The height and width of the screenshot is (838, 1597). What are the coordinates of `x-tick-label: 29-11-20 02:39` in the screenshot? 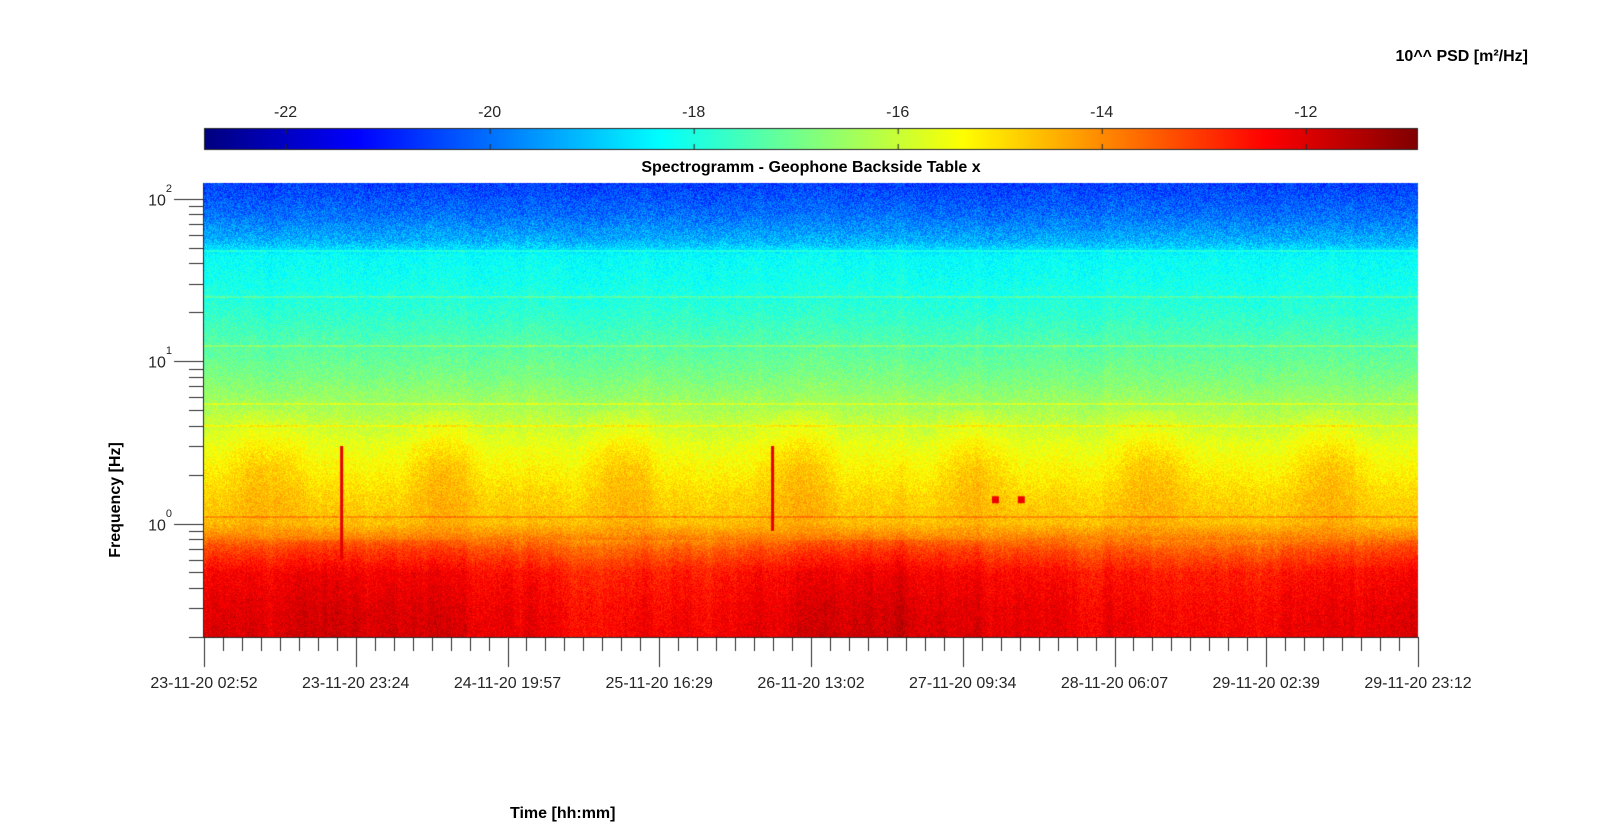 It's located at (1266, 683).